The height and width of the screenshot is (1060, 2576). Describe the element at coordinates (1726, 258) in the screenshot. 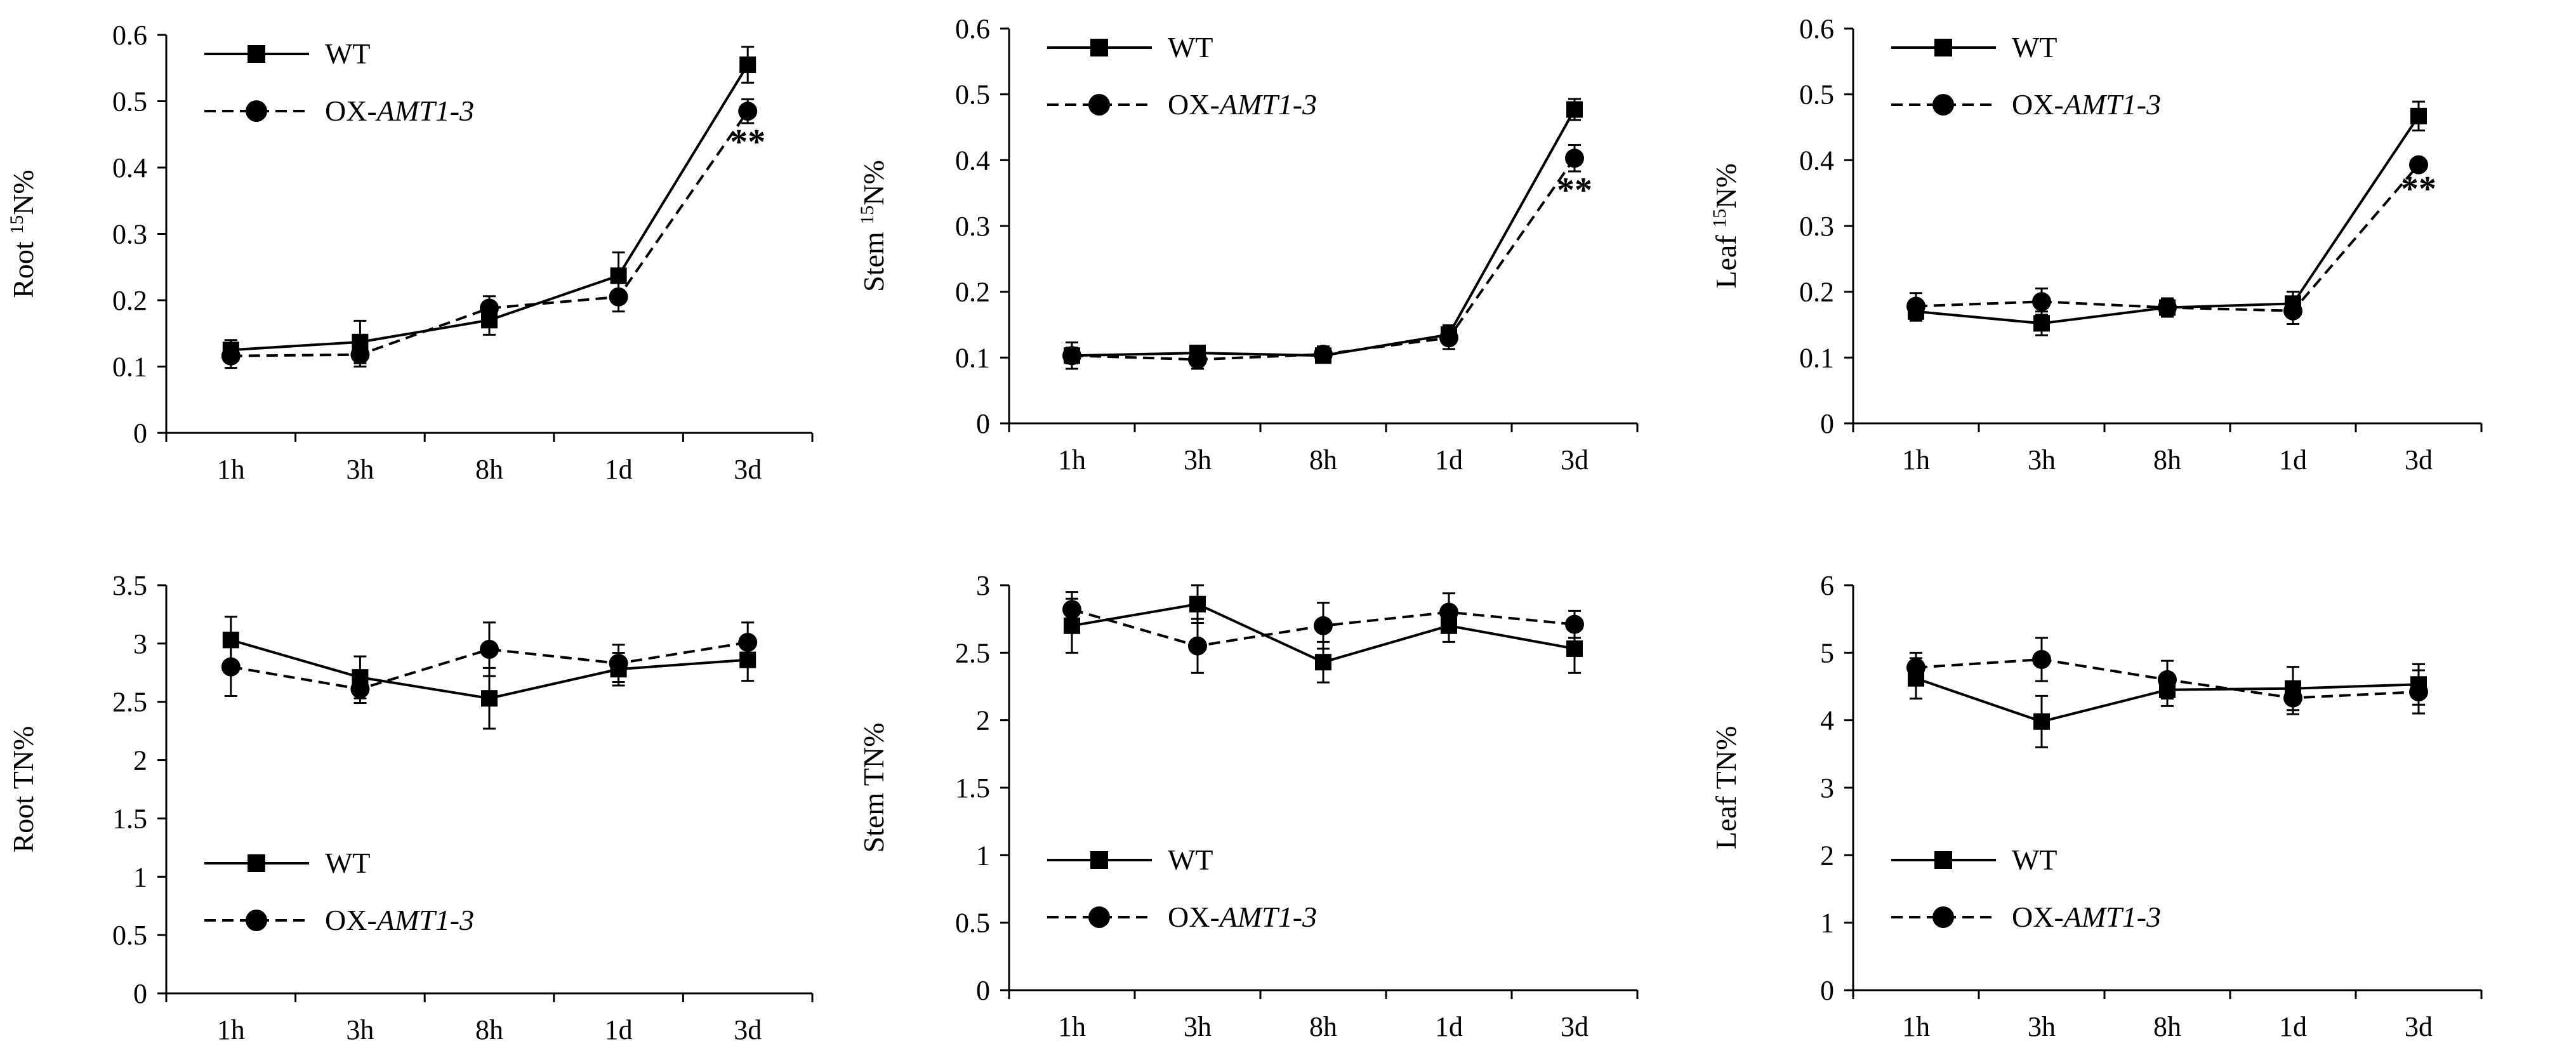

I see `y-axis-label-text: Leaf` at that location.